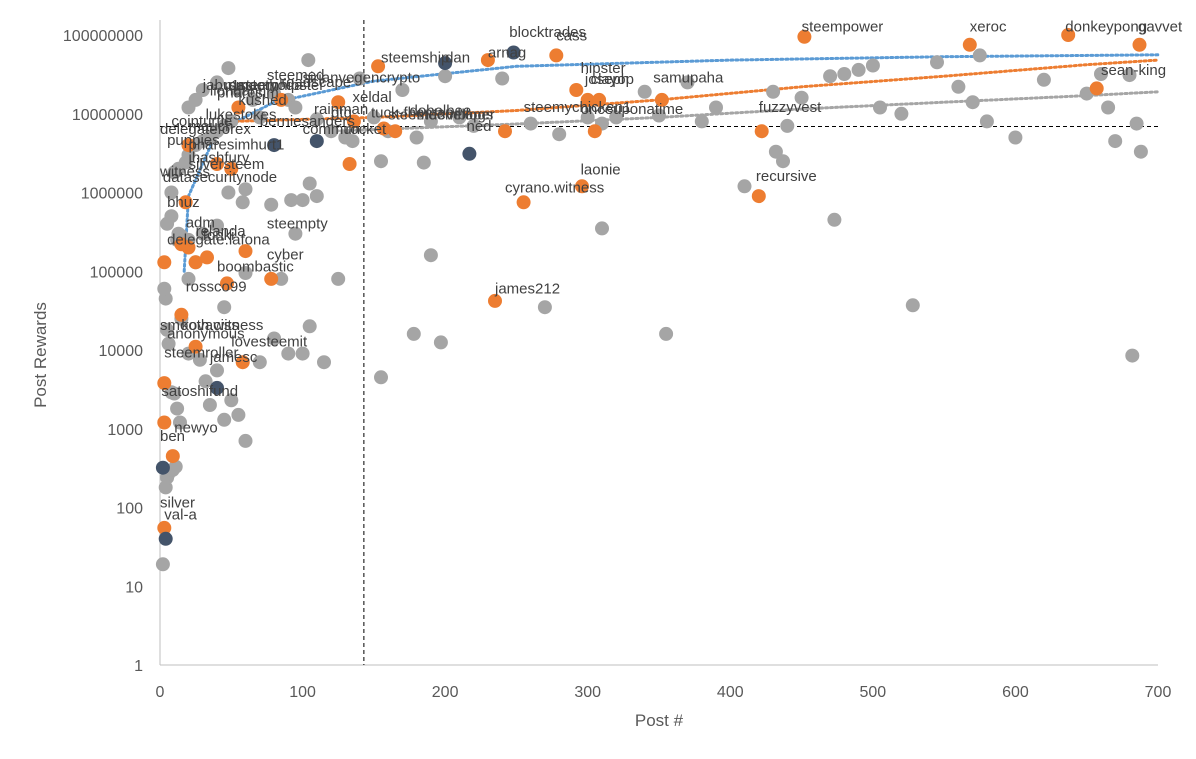 The width and height of the screenshot is (1196, 759). What do you see at coordinates (1015, 692) in the screenshot?
I see `x-tick-label: 600` at bounding box center [1015, 692].